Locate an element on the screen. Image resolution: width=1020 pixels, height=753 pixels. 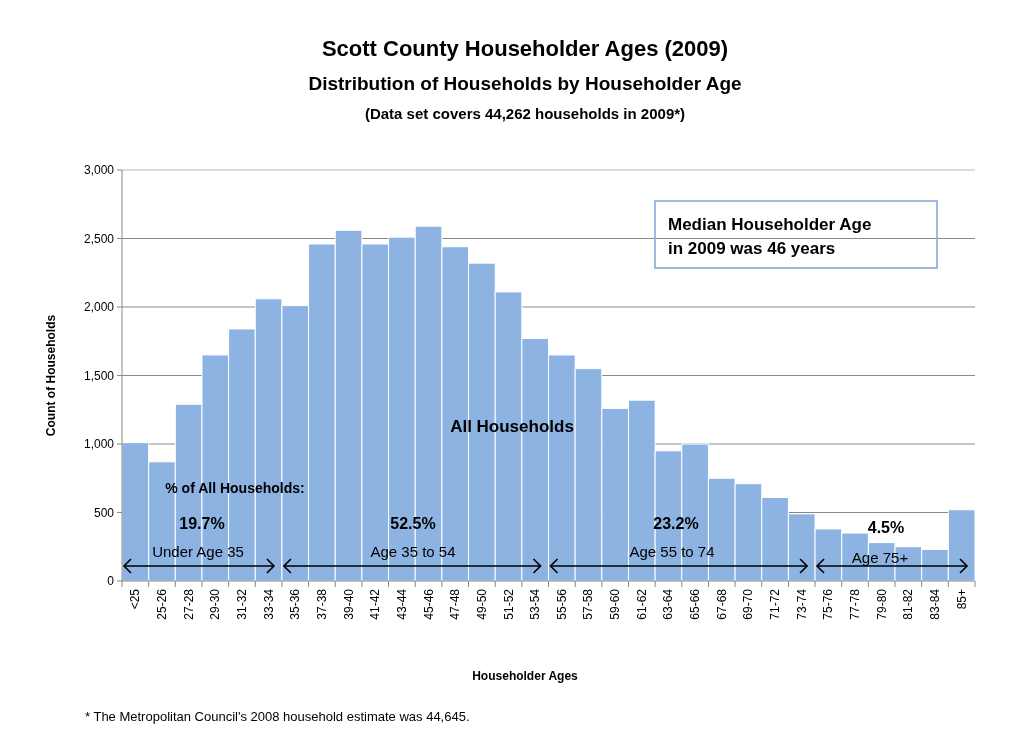
annotation: % of All Households: is located at coordinates (235, 488).